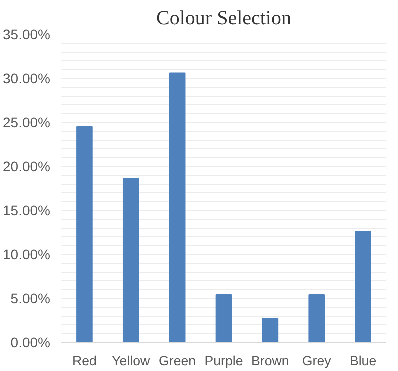 This screenshot has width=398, height=371. I want to click on y-tick-label: 20.00%, so click(26, 166).